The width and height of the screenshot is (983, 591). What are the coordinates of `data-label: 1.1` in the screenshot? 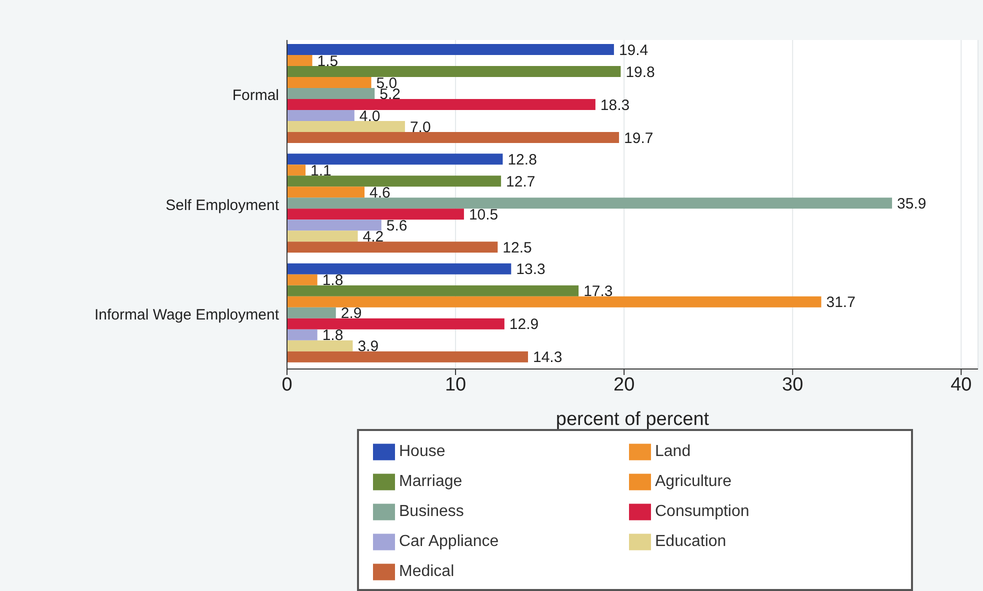 It's located at (321, 171).